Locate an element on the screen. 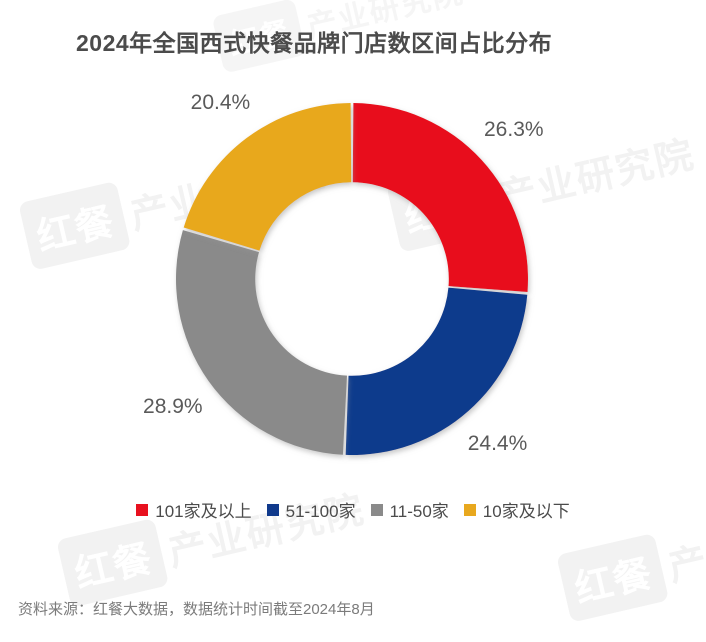 This screenshot has height=642, width=706. chart-legend: 101家及以上 51-100家 11-50家 10家及以下 is located at coordinates (353, 509).